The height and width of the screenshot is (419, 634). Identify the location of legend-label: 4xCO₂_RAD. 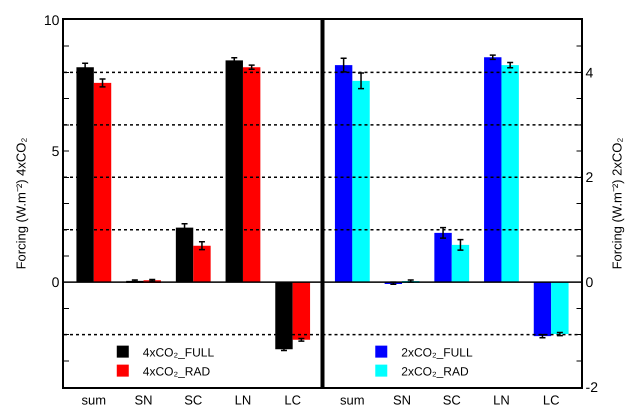
(176, 371).